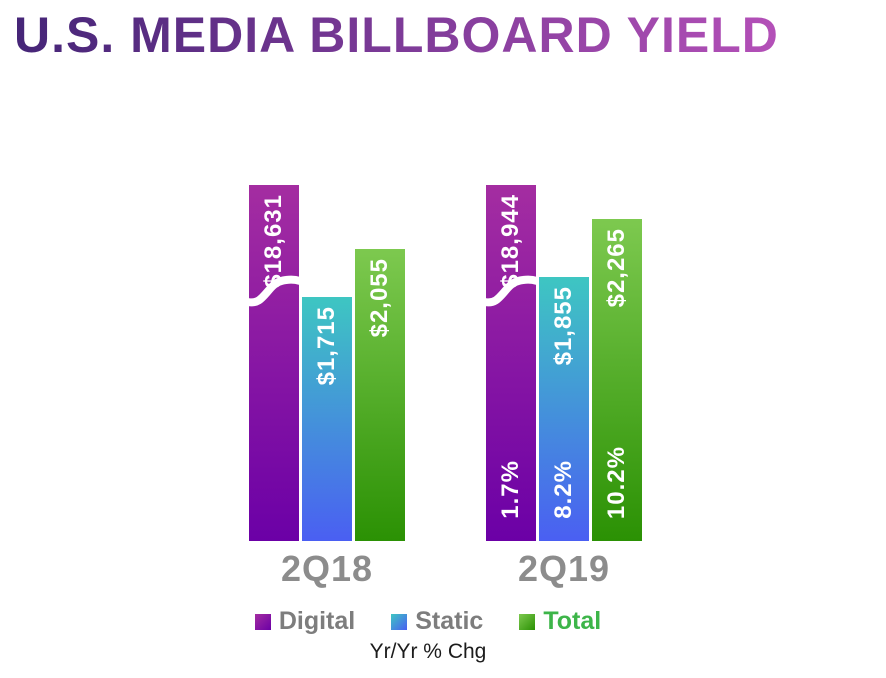  What do you see at coordinates (396, 35) in the screenshot?
I see `page-title: U.S. MEDIA BILLBOARD YIELD` at bounding box center [396, 35].